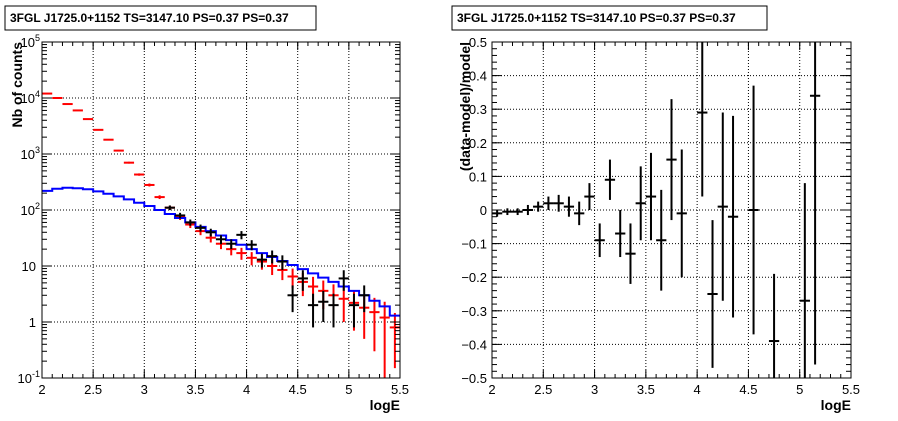 The width and height of the screenshot is (898, 421). Describe the element at coordinates (478, 76) in the screenshot. I see `right-y-tick-label: 0.4` at that location.